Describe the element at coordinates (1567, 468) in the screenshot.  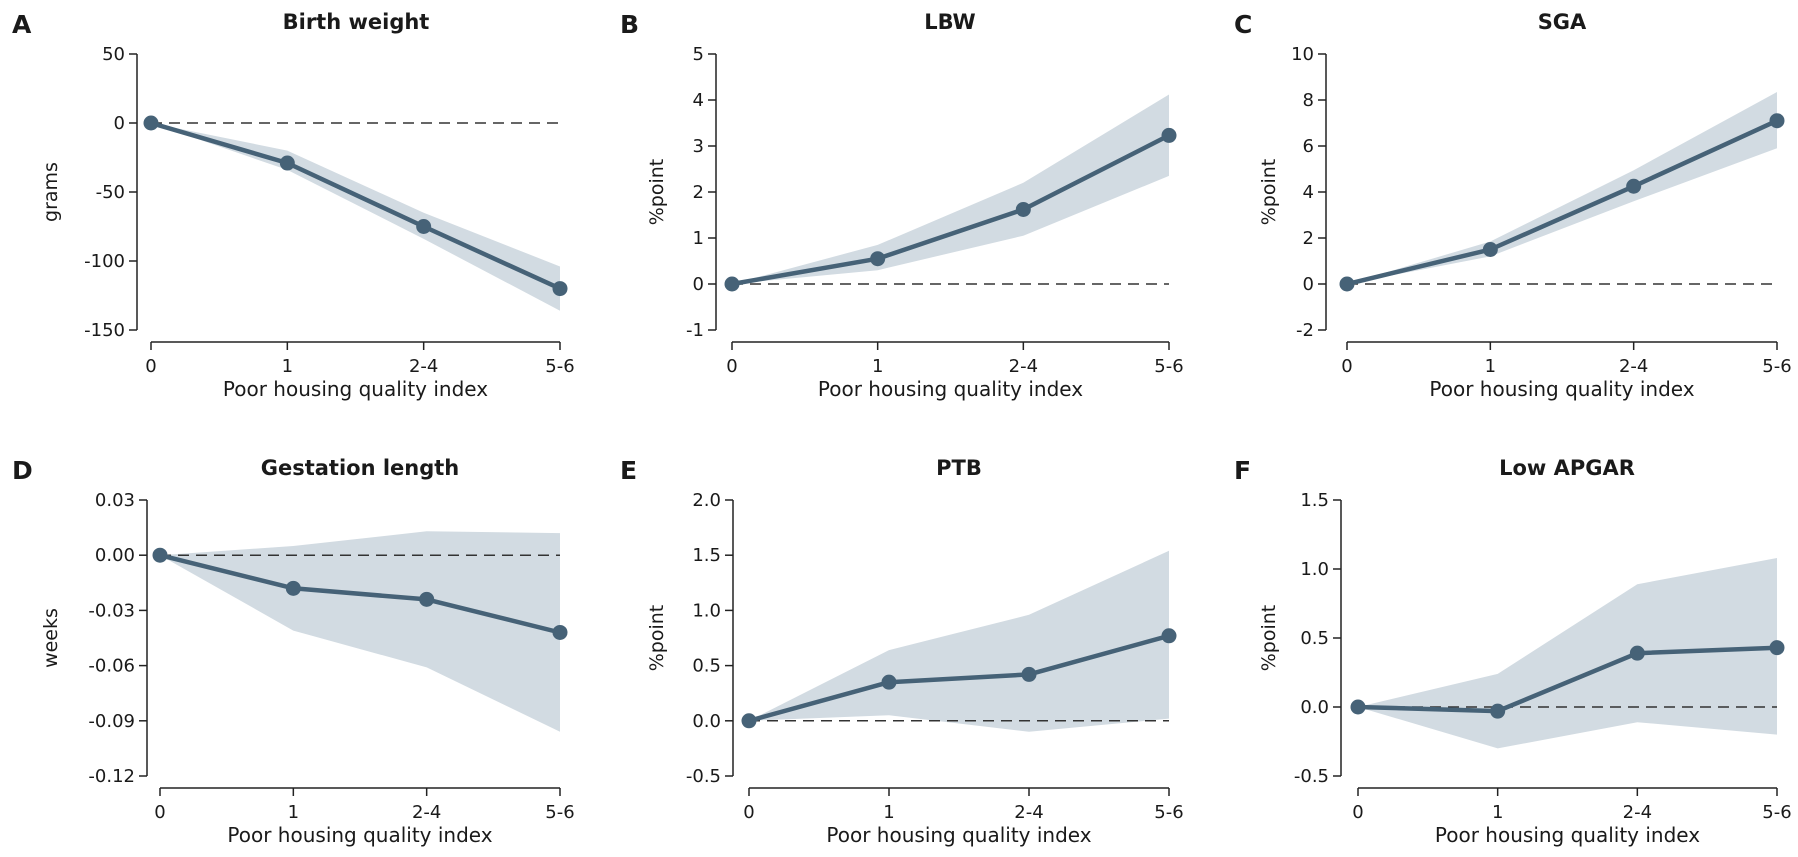
I see `panel-title: Low APGAR` at that location.